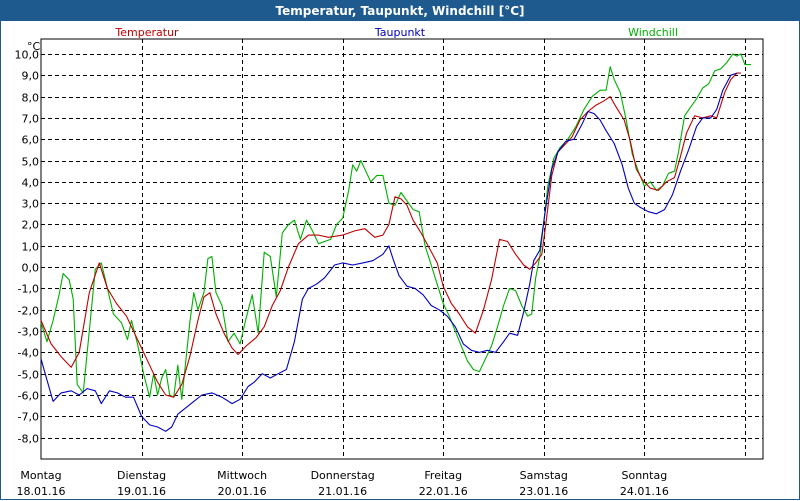 The image size is (800, 501). I want to click on y-tick-label: 5,0, so click(31, 162).